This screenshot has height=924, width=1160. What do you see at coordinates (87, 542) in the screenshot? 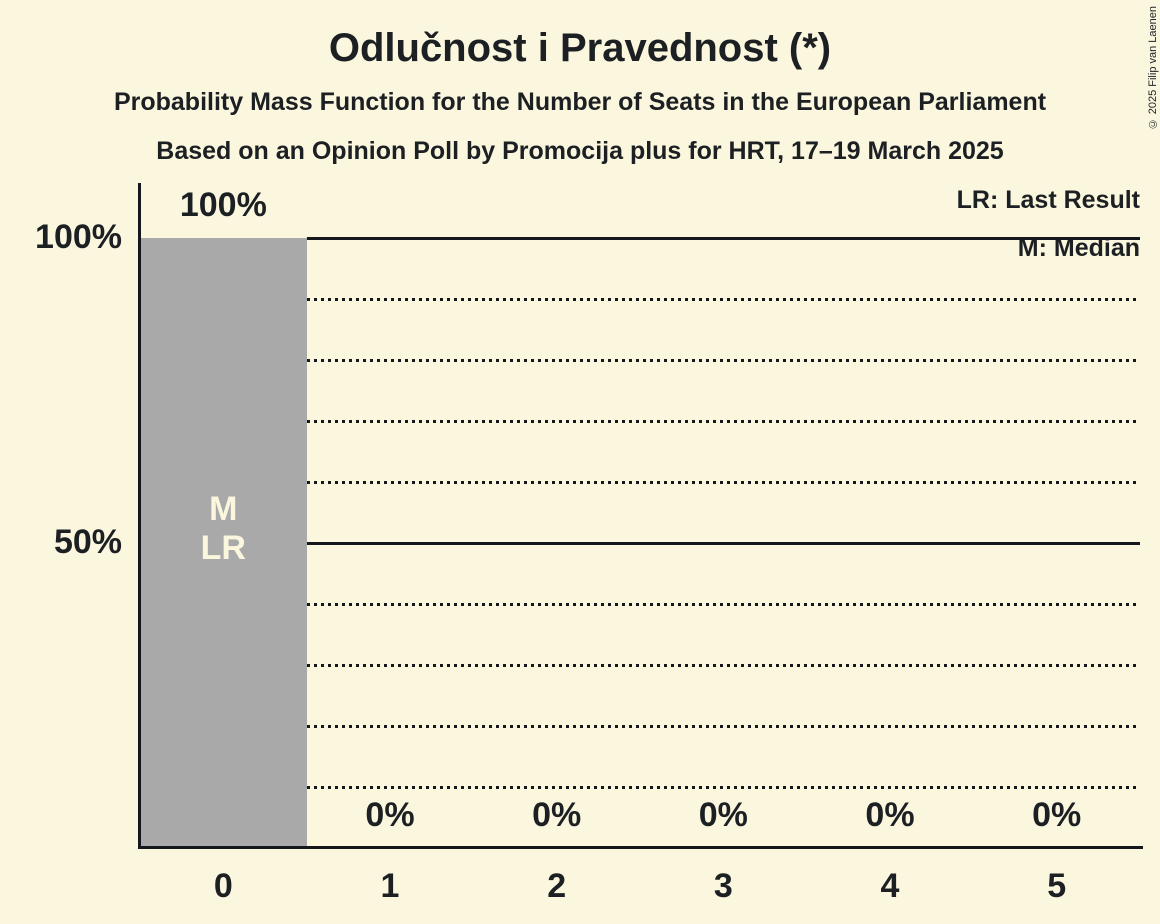
I see `y-tick-label-50pct: 50%` at bounding box center [87, 542].